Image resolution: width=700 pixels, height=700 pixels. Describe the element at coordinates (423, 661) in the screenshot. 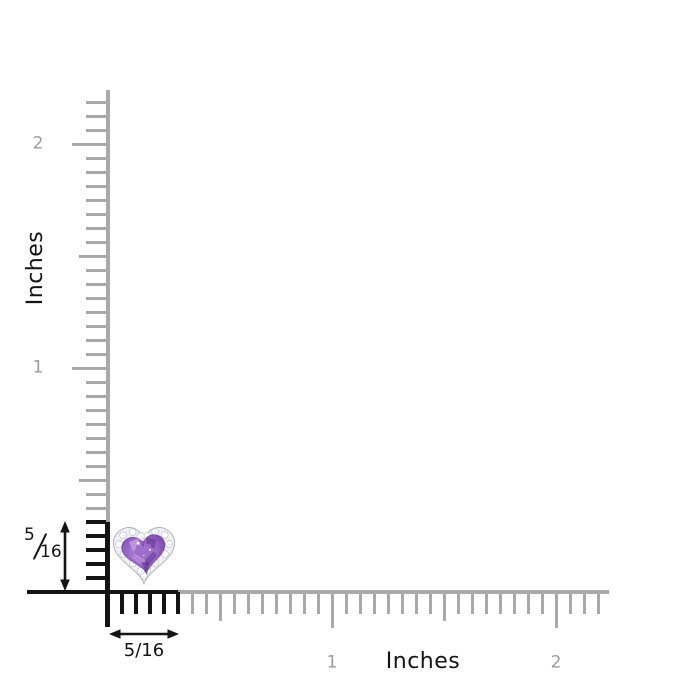

I see `horizontal-ruler-unit-label: Inches` at that location.